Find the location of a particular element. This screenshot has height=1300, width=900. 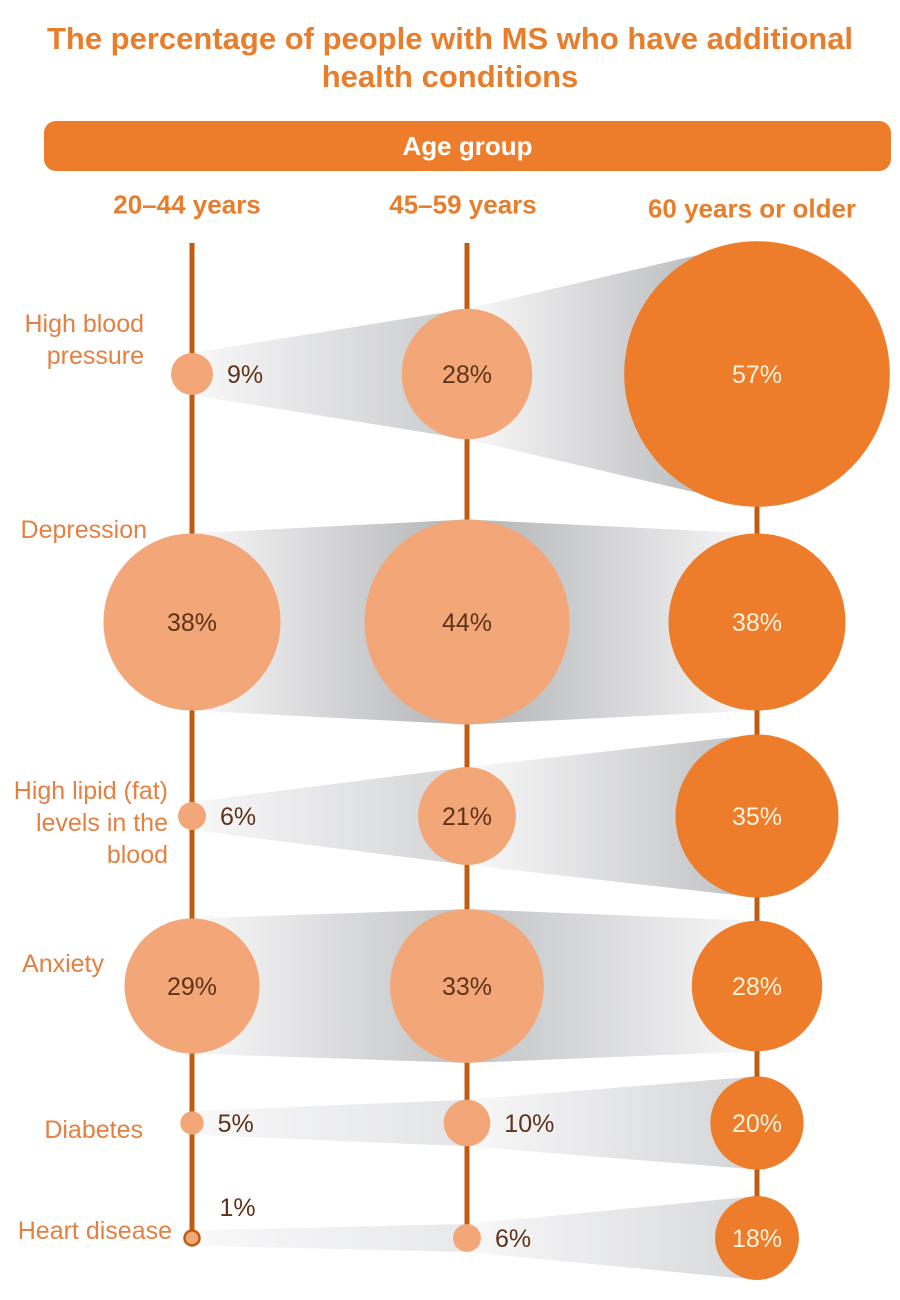

condition-label: High lipid (fat) levels in the blood is located at coordinates (90, 823).